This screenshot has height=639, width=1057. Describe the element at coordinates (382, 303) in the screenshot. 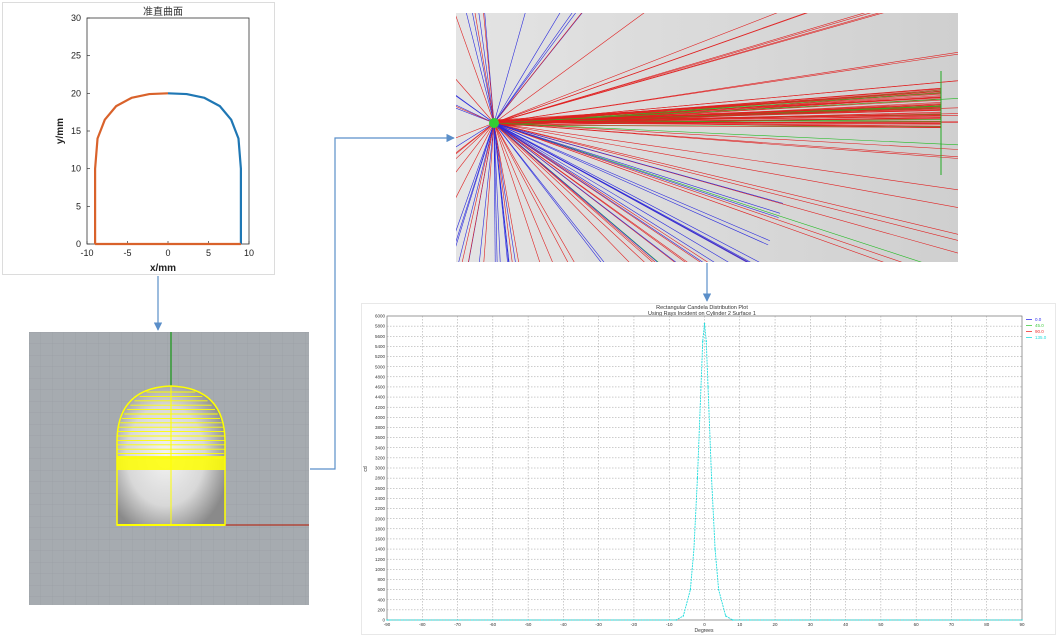

I see `arrow-model-to-raytrace` at that location.